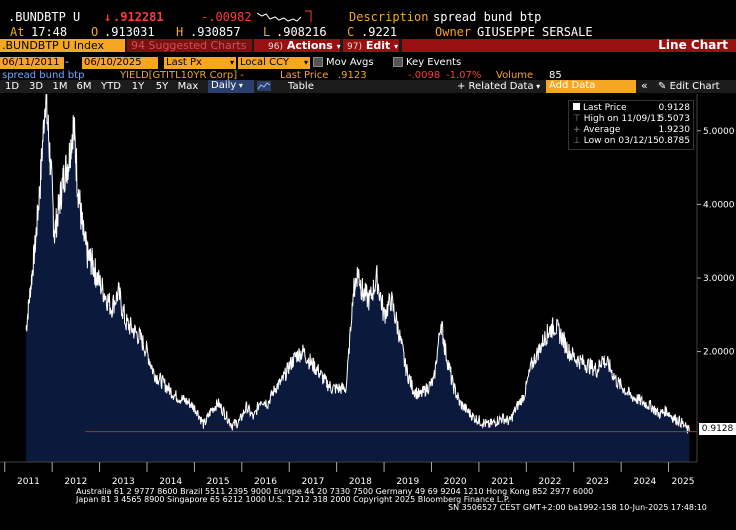 This screenshot has width=736, height=530. Describe the element at coordinates (674, 141) in the screenshot. I see `legend-low-value: 0.8785` at that location.